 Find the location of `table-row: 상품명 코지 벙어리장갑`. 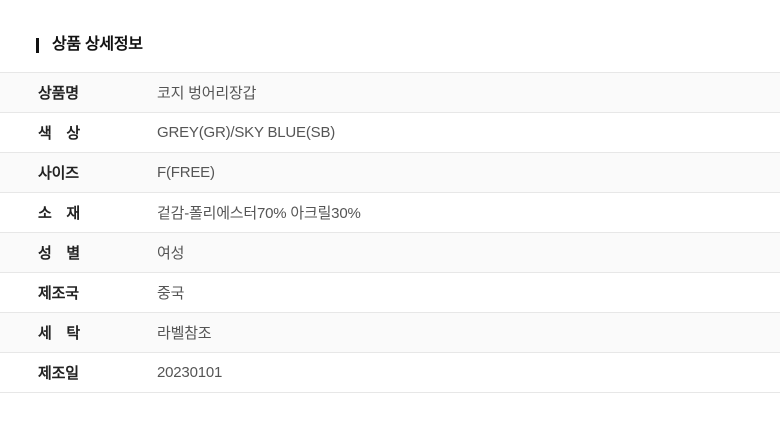

table-row: 상품명 코지 벙어리장갑 is located at coordinates (390, 92).